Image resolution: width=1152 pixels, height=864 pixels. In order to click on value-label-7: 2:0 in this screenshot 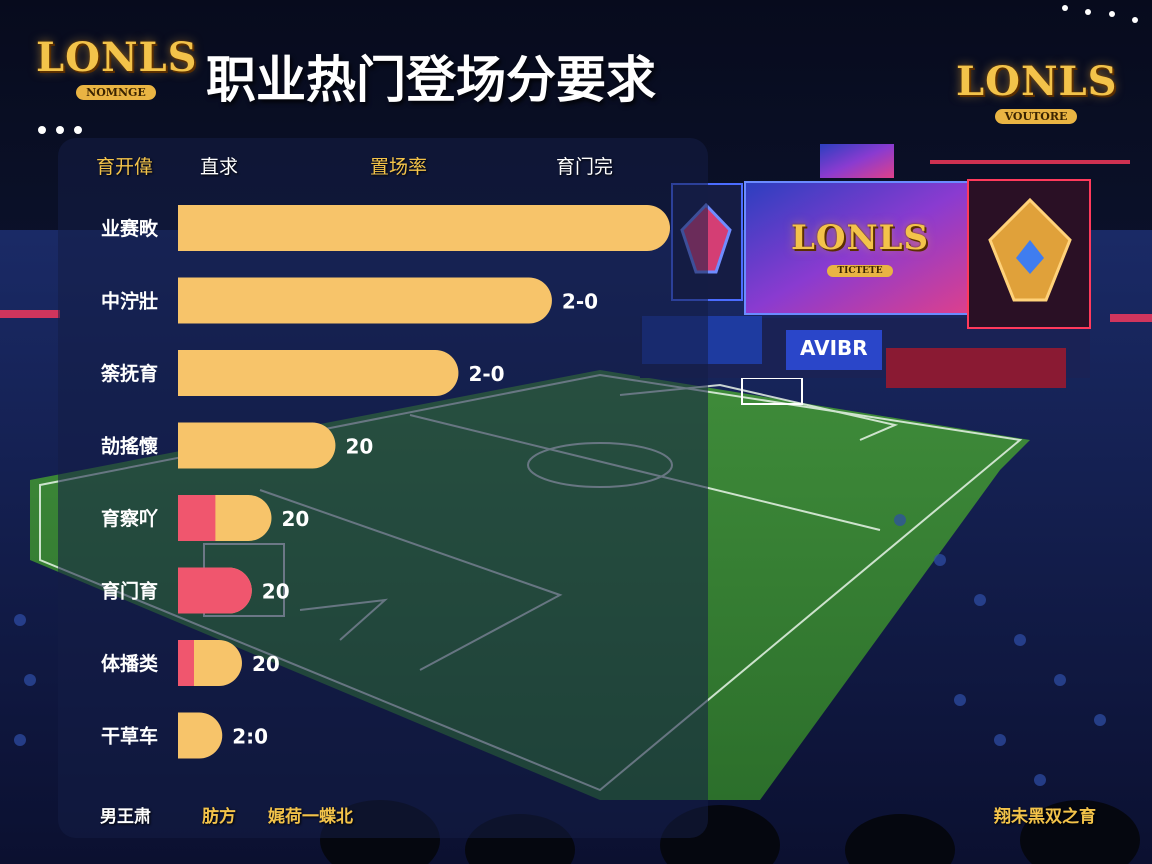, I will do `click(250, 737)`.